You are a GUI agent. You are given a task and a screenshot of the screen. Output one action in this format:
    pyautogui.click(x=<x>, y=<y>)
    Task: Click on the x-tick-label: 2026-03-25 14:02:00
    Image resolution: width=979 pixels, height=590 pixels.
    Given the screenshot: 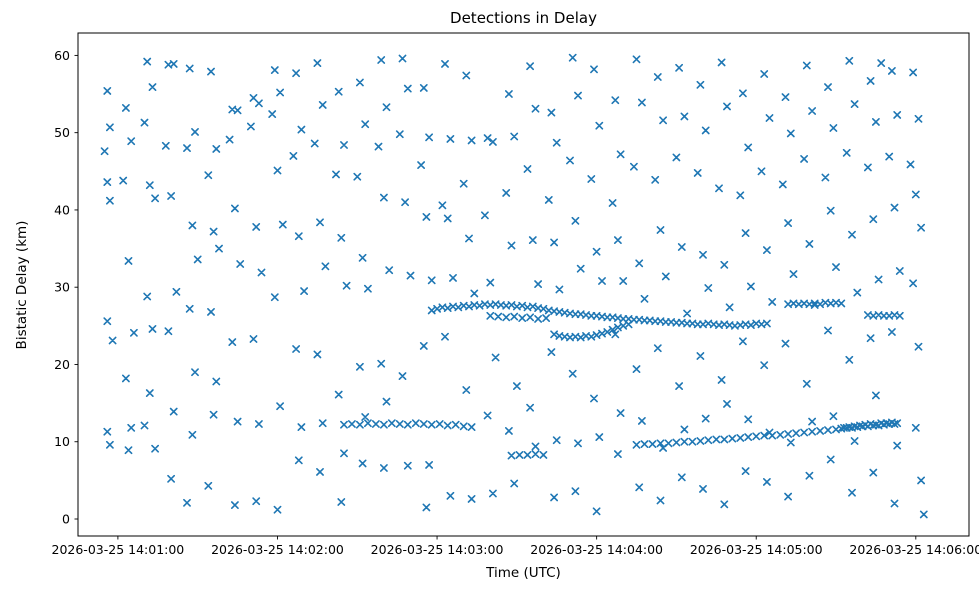 What is the action you would take?
    pyautogui.click(x=277, y=549)
    